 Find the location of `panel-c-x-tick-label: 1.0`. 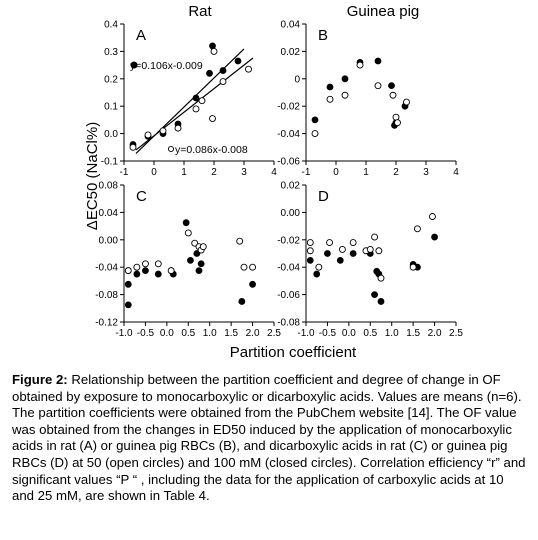

panel-c-x-tick-label: 1.0 is located at coordinates (210, 333).